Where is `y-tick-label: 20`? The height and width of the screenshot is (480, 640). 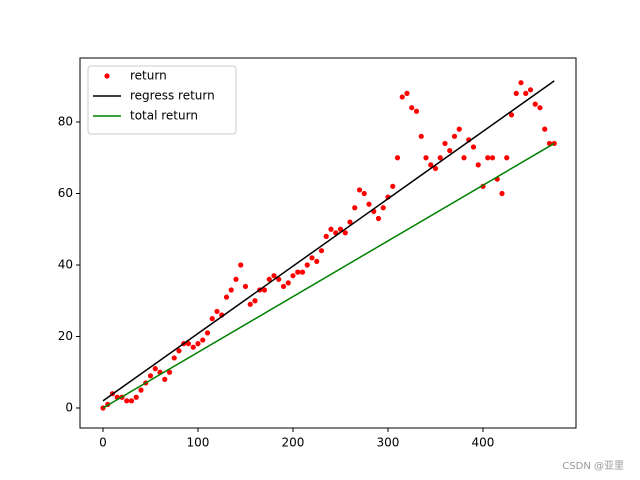 y-tick-label: 20 is located at coordinates (65, 336).